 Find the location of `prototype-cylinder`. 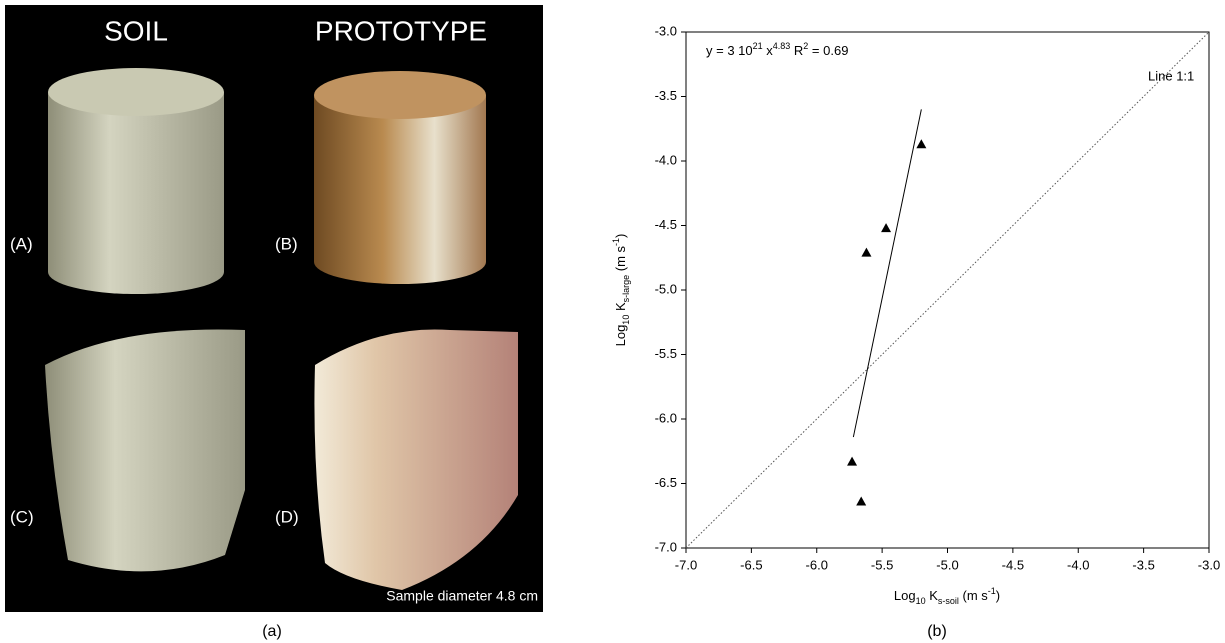

prototype-cylinder is located at coordinates (400, 189).